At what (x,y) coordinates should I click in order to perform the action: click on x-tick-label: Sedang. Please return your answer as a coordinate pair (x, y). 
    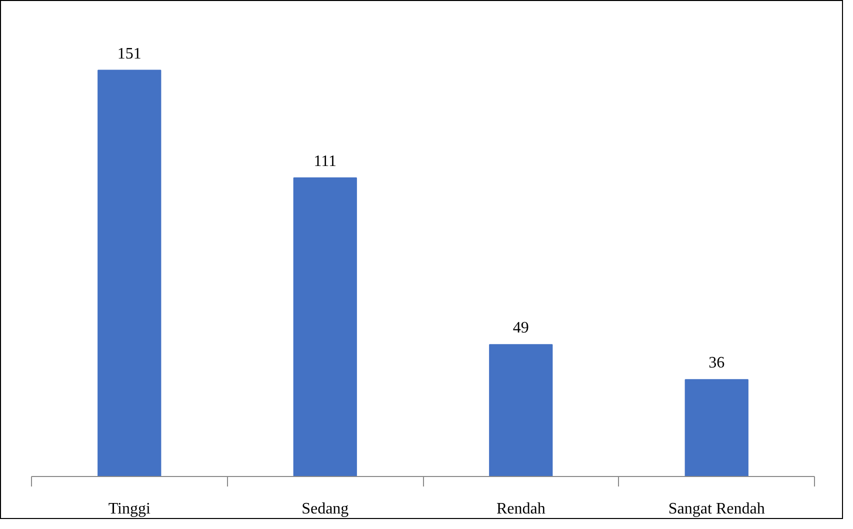
    Looking at the image, I should click on (325, 509).